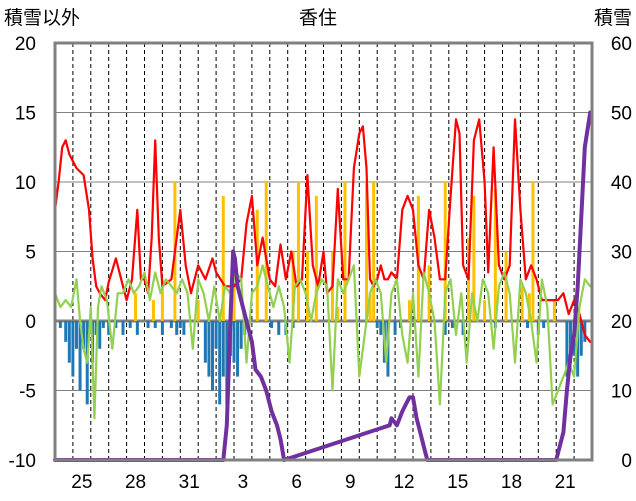  I want to click on right-y-tick-label: 10, so click(621, 392).